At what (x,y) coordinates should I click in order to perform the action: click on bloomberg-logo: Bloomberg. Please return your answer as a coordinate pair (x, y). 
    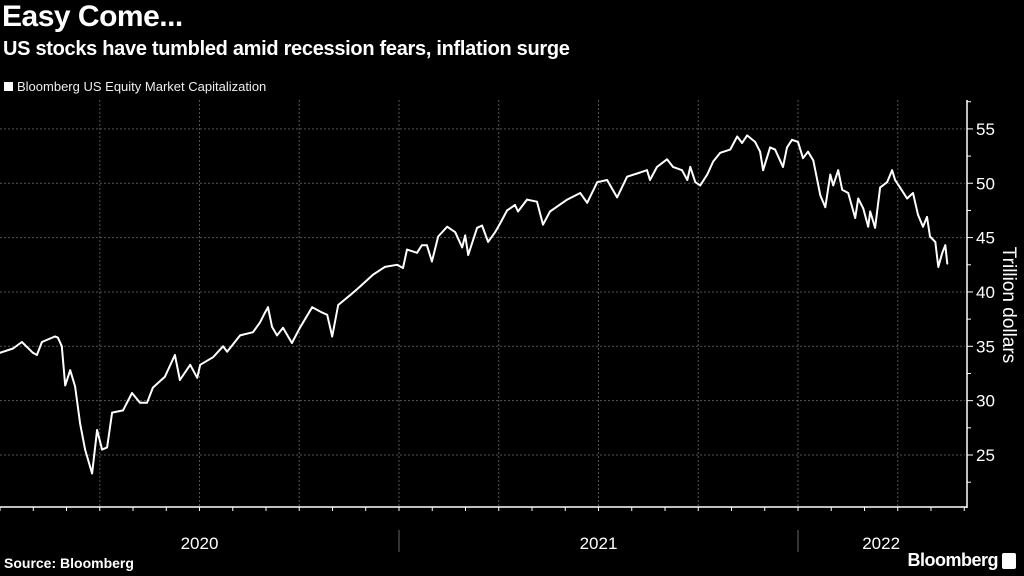
    Looking at the image, I should click on (961, 560).